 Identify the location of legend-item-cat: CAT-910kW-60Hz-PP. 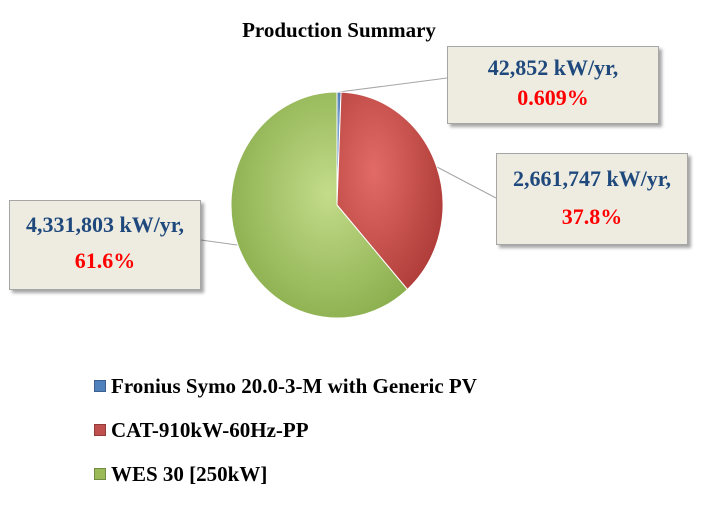
(285, 430).